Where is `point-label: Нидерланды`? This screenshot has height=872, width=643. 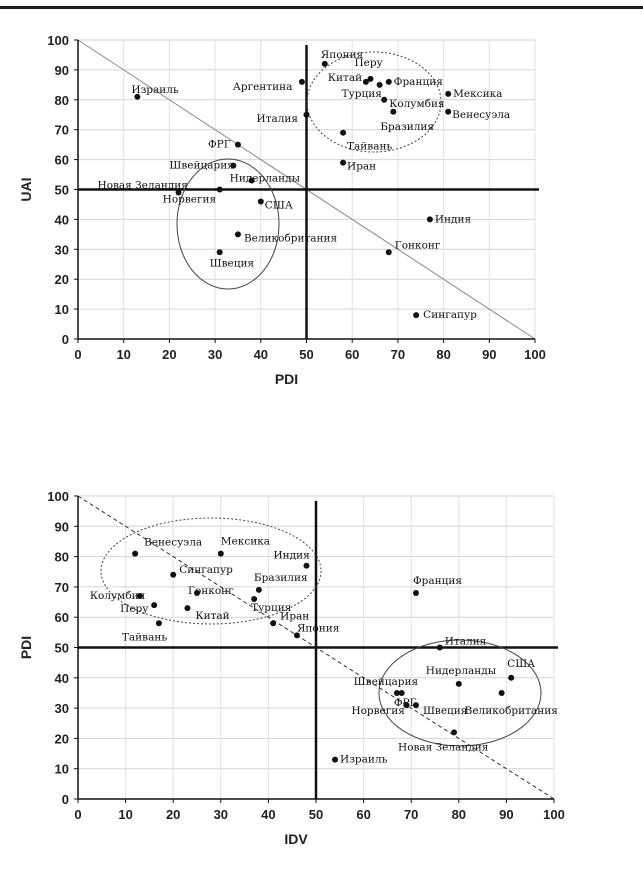 point-label: Нидерланды is located at coordinates (461, 671).